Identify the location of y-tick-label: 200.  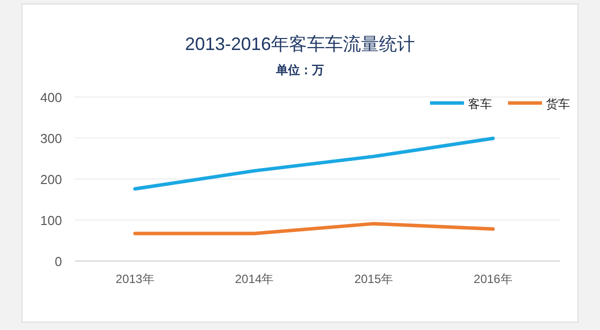
(51, 179).